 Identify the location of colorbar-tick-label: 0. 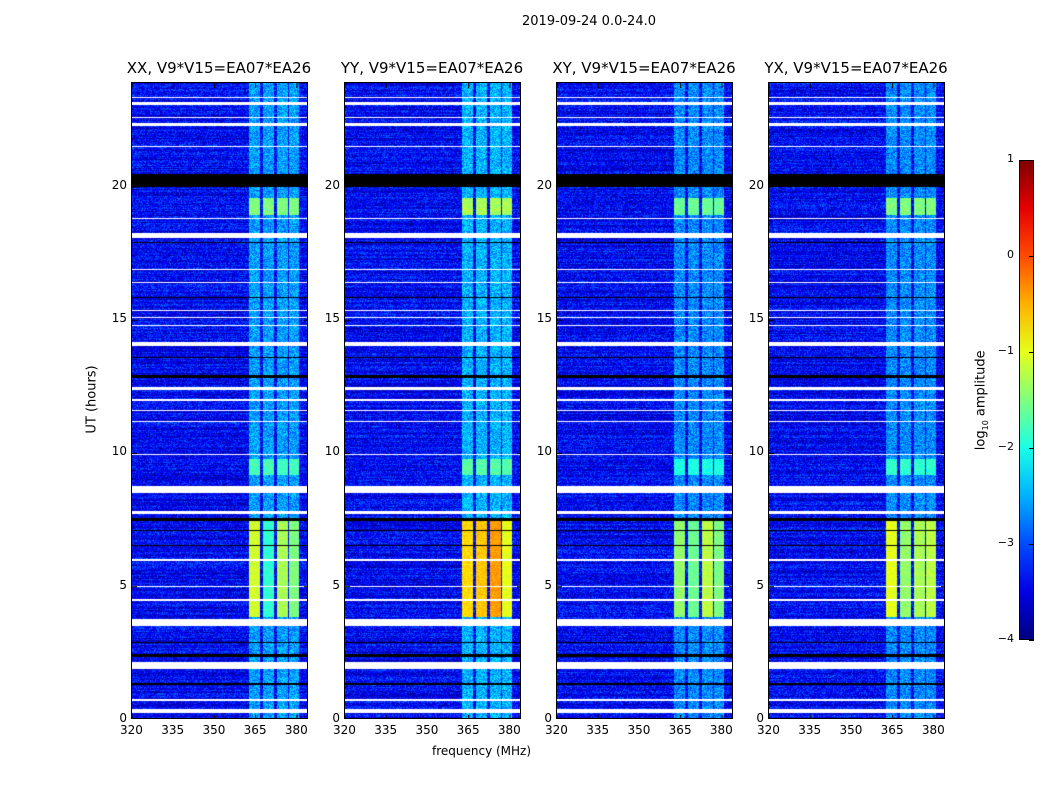
(1010, 254).